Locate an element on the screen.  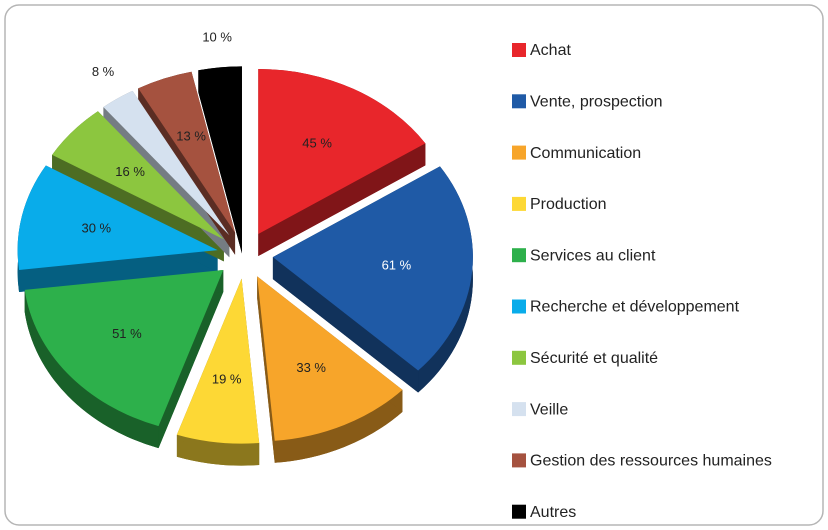
legend-label: Autres is located at coordinates (553, 512).